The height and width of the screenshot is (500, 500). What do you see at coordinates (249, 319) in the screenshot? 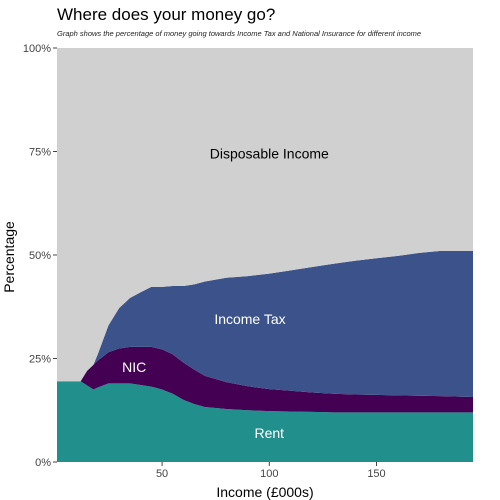
I see `area-label-income-tax: Income Tax` at bounding box center [249, 319].